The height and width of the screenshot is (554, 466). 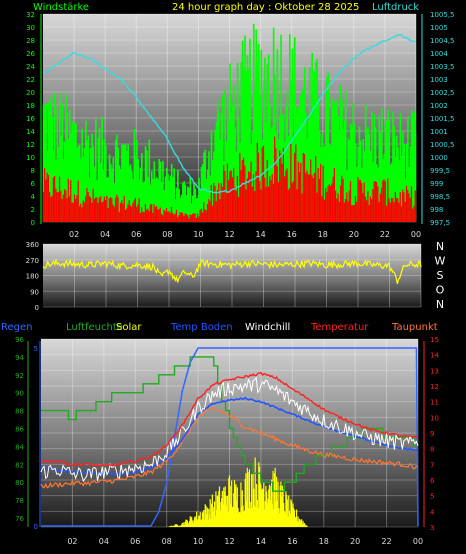 What do you see at coordinates (292, 541) in the screenshot?
I see `weather-x-tick-label: 16` at bounding box center [292, 541].